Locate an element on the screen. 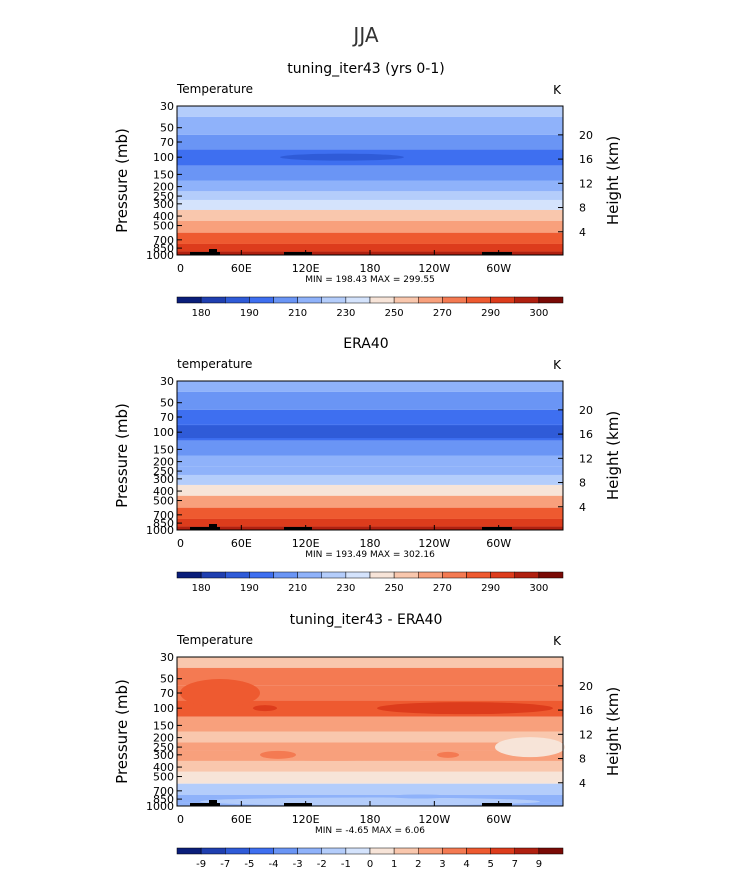 The height and width of the screenshot is (876, 733). colorbar-label: 3 is located at coordinates (442, 864).